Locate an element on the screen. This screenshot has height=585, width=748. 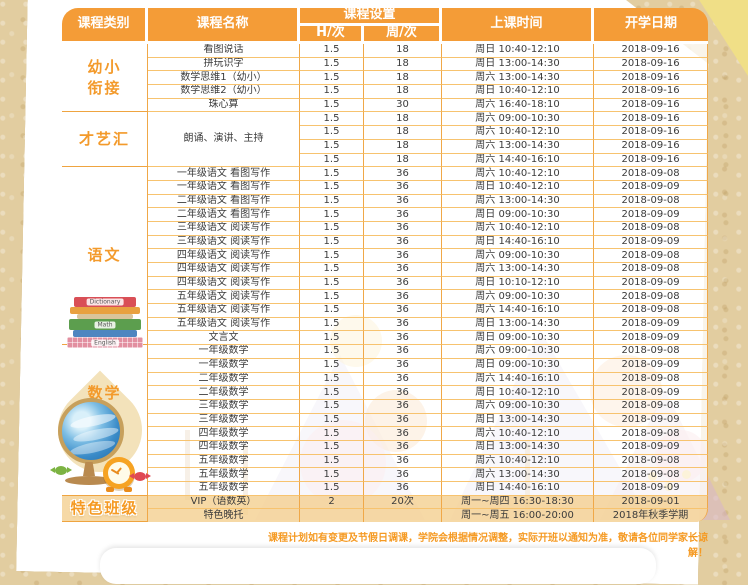
table-header: 课程类别 课程名称 课程设置 上课时间 开学日期 H/次 周/次 is located at coordinates (385, 26).